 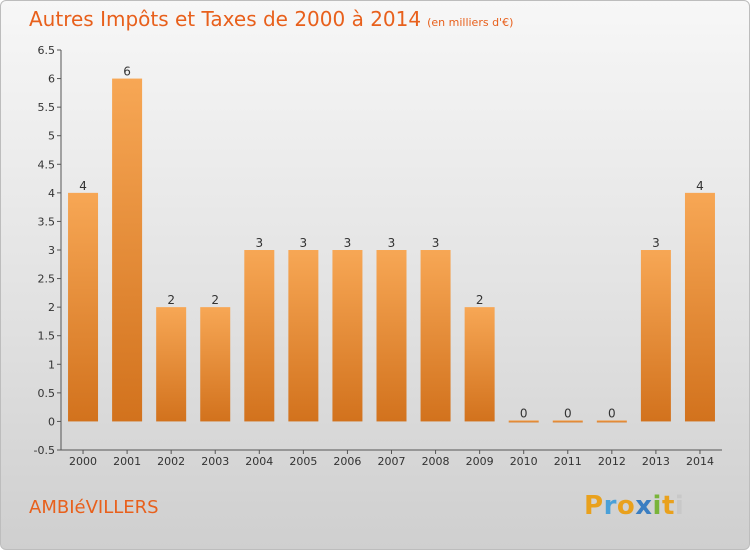 I want to click on x-tick-label: 2006, so click(x=347, y=461).